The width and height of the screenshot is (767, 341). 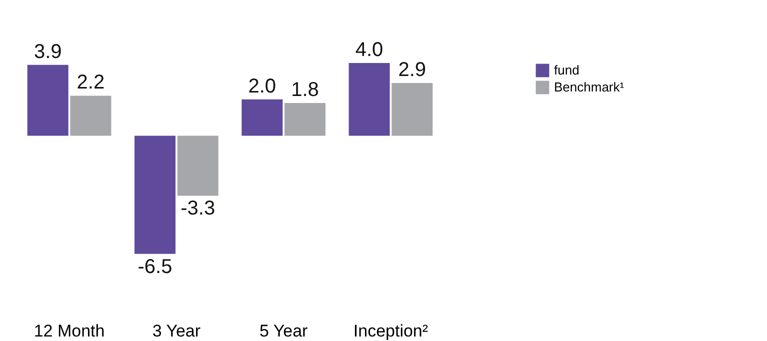 What do you see at coordinates (283, 331) in the screenshot?
I see `x-tick-label: 5 Year` at bounding box center [283, 331].